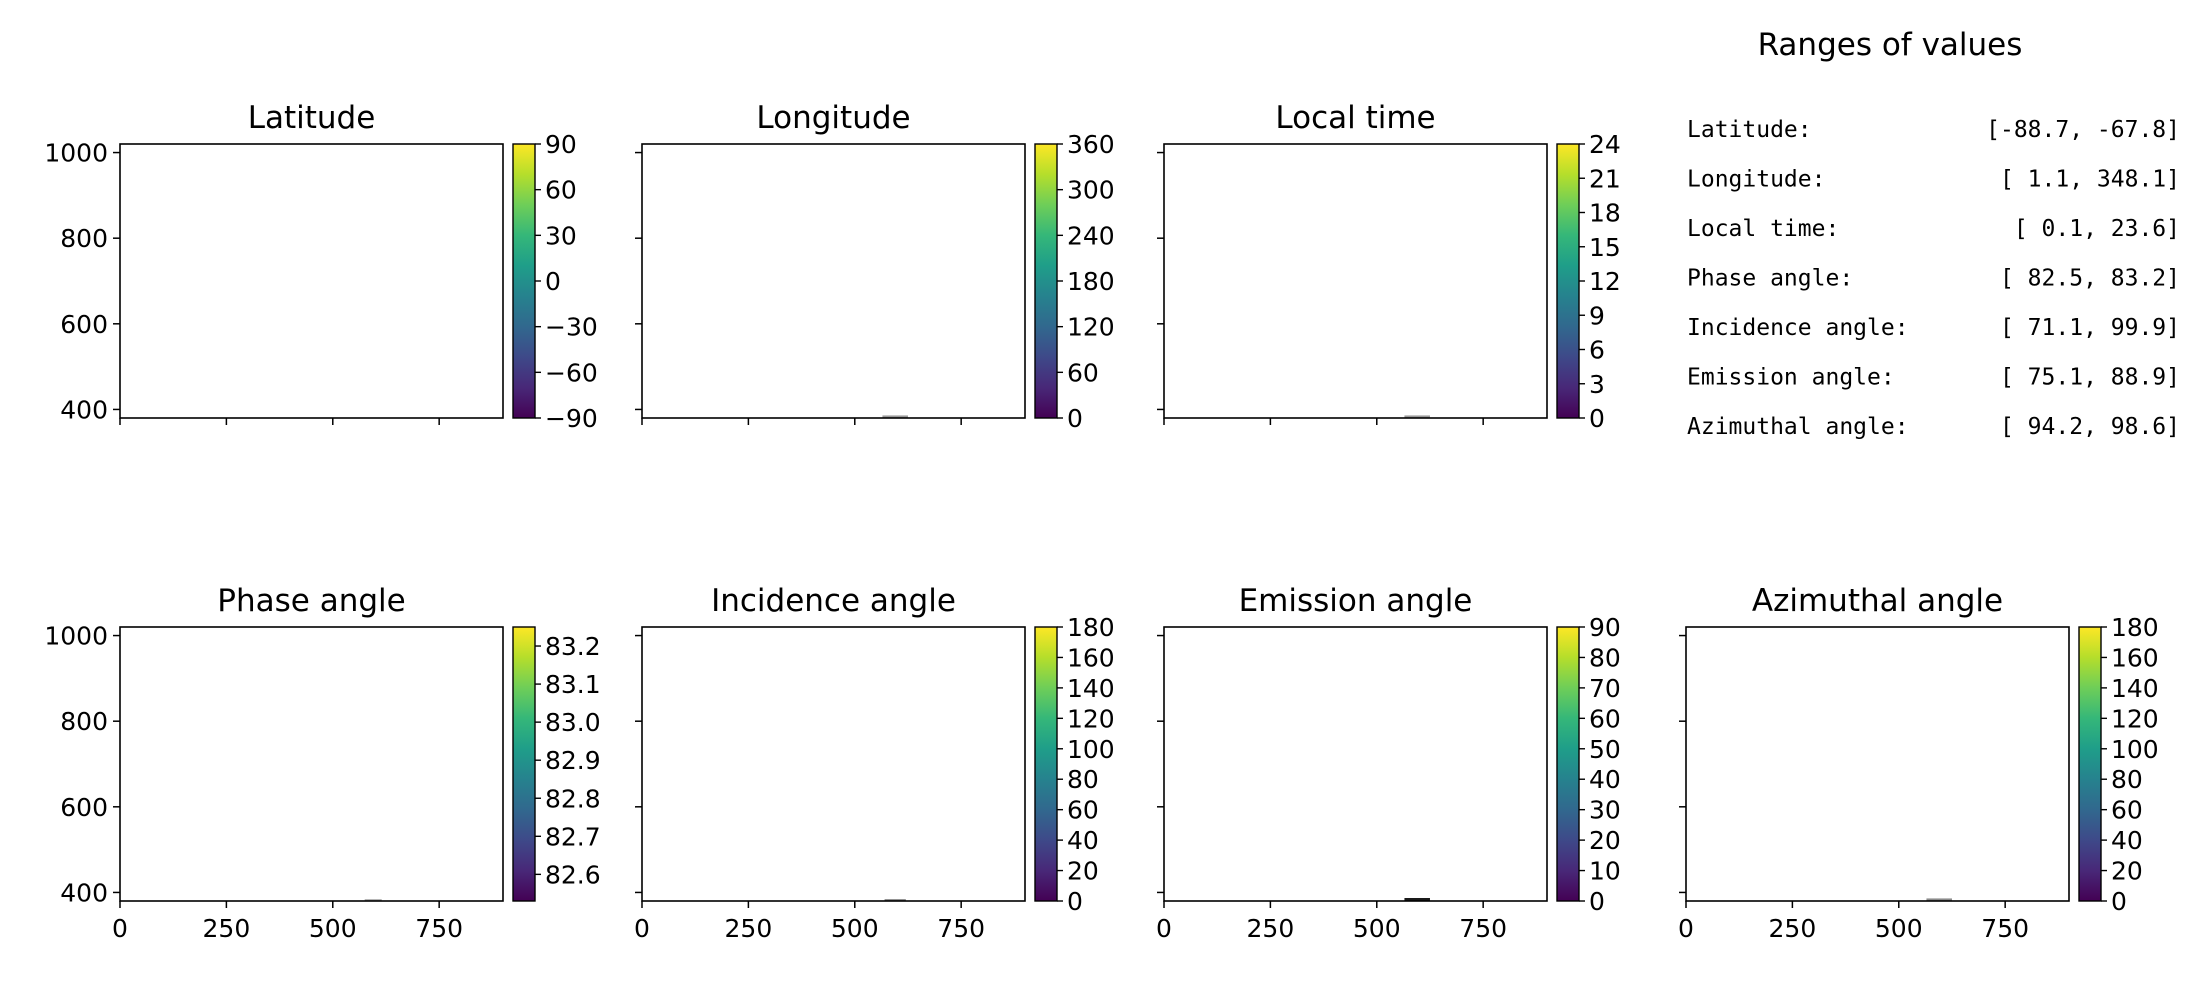  Describe the element at coordinates (1605, 144) in the screenshot. I see `colorbar-tick-label: 24` at that location.